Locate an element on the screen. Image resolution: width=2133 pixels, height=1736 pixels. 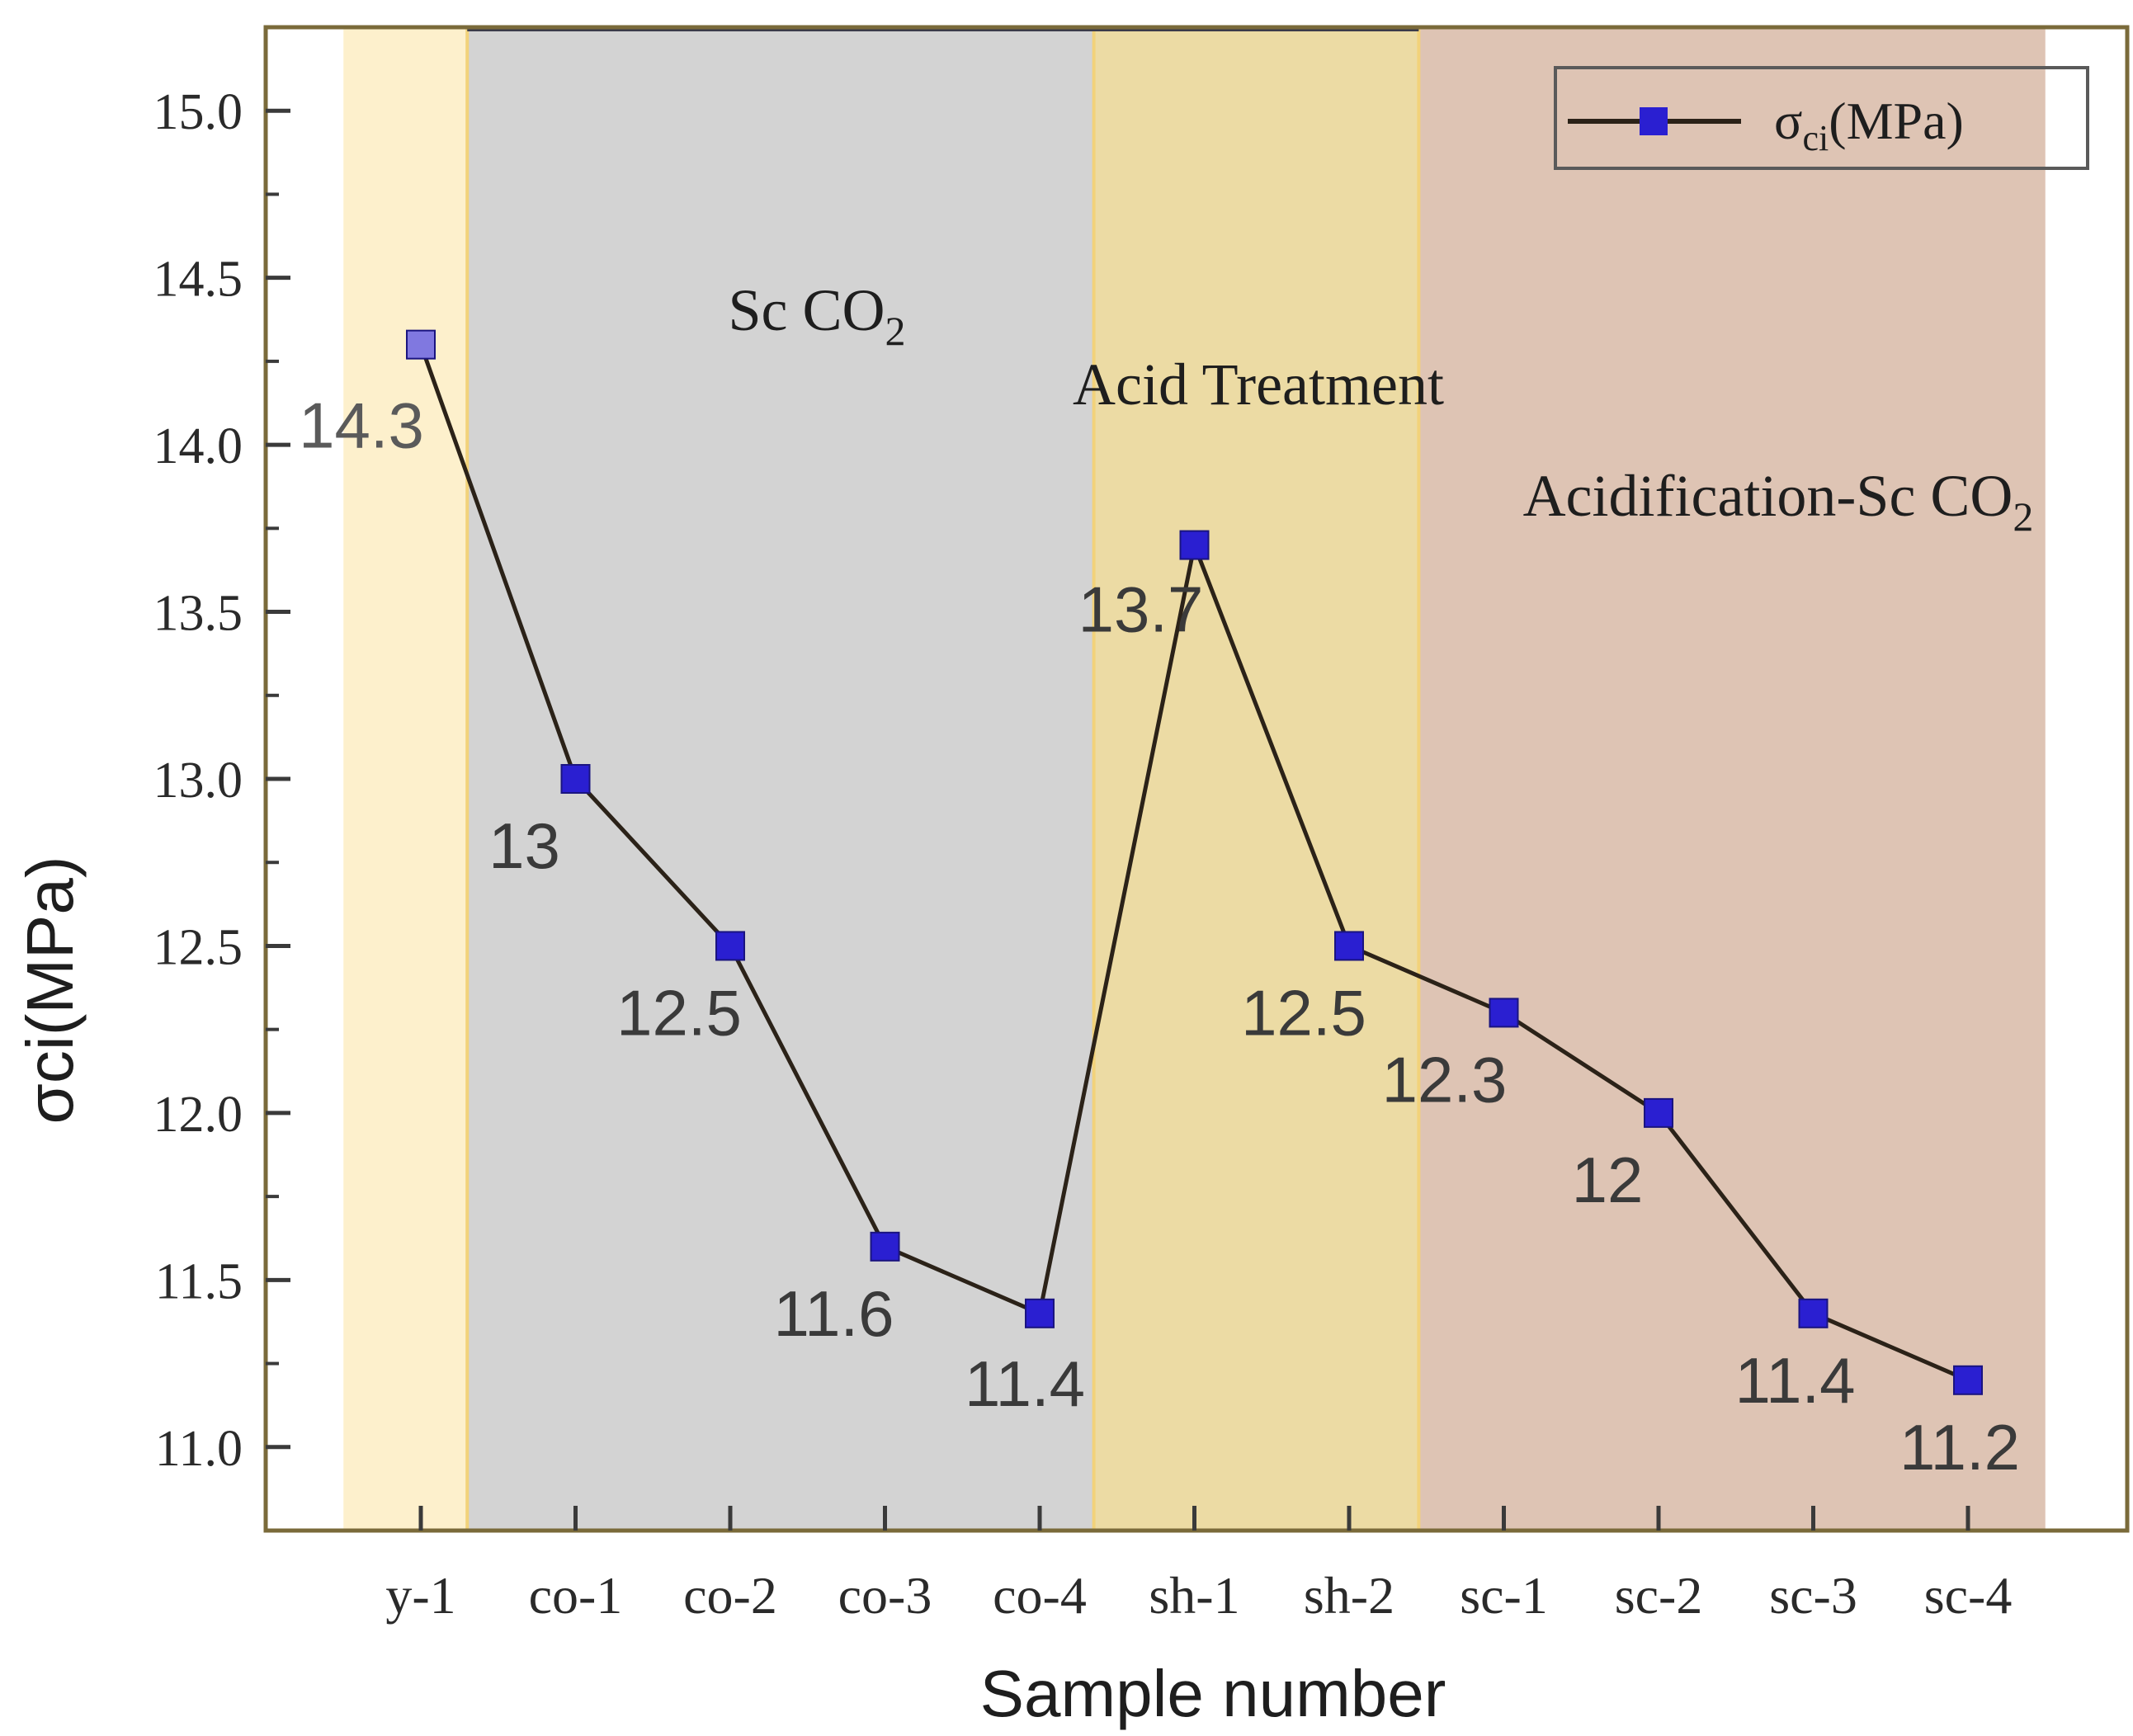
x-tick-label: sc-3 is located at coordinates (1813, 1595).